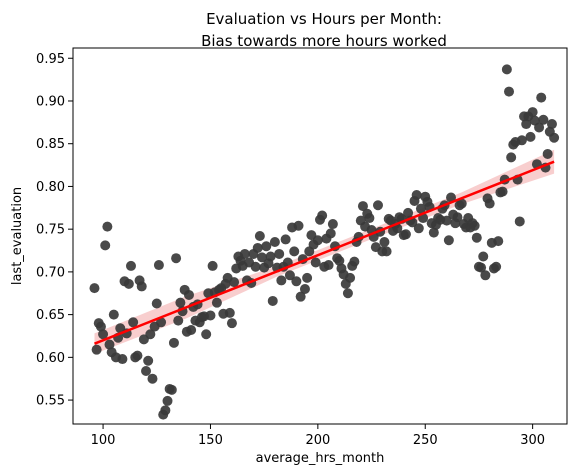 The height and width of the screenshot is (476, 576). Describe the element at coordinates (318, 436) in the screenshot. I see `x-axis: 100 150 200 250 300` at that location.